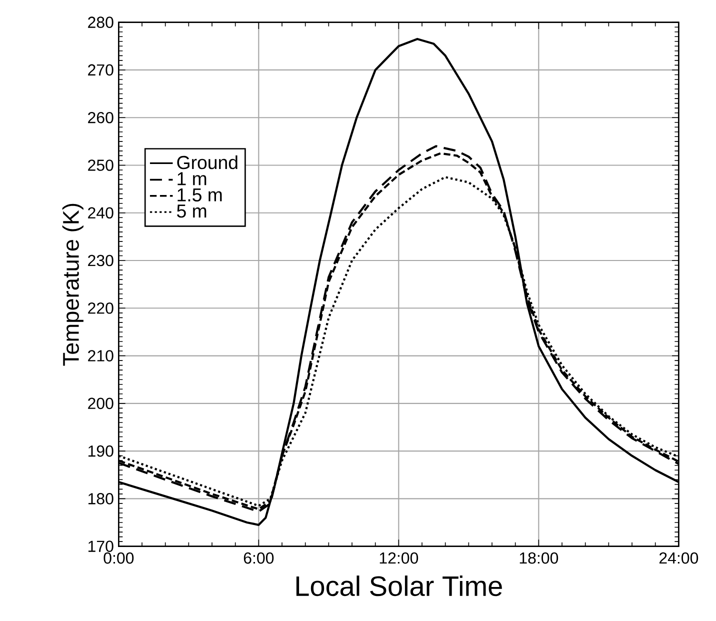 The height and width of the screenshot is (621, 716). I want to click on x-tick-label: 18:00, so click(539, 558).